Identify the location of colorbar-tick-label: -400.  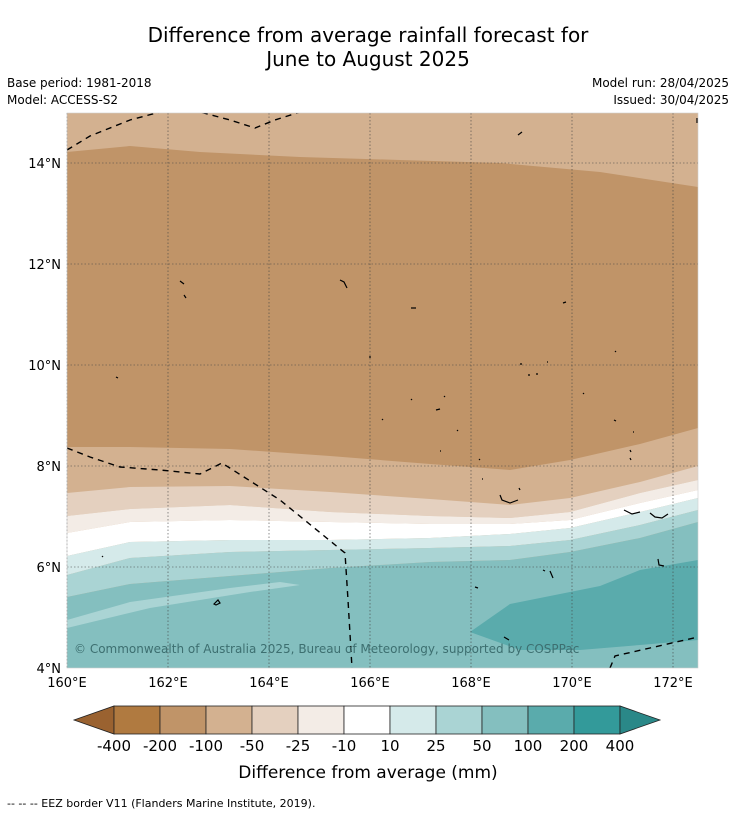
(114, 746).